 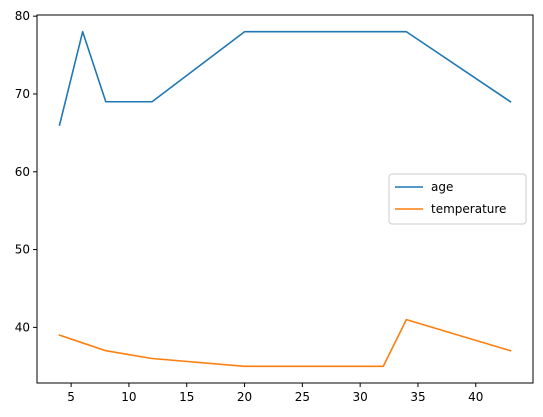 What do you see at coordinates (186, 397) in the screenshot?
I see `x-tick-label: 15` at bounding box center [186, 397].